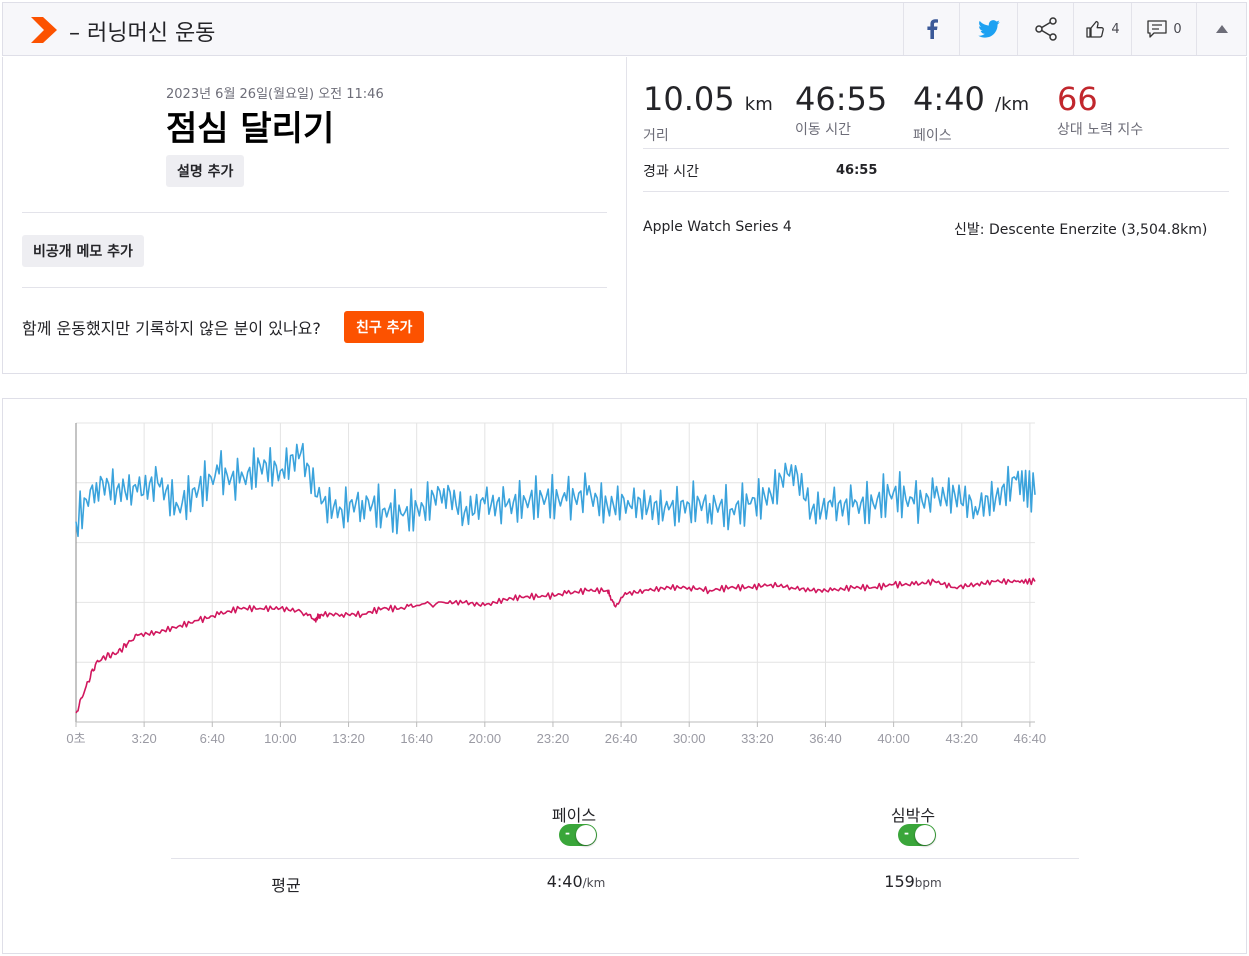 This screenshot has width=1249, height=956. What do you see at coordinates (416, 738) in the screenshot?
I see `x-tick-label: 16:40` at bounding box center [416, 738].